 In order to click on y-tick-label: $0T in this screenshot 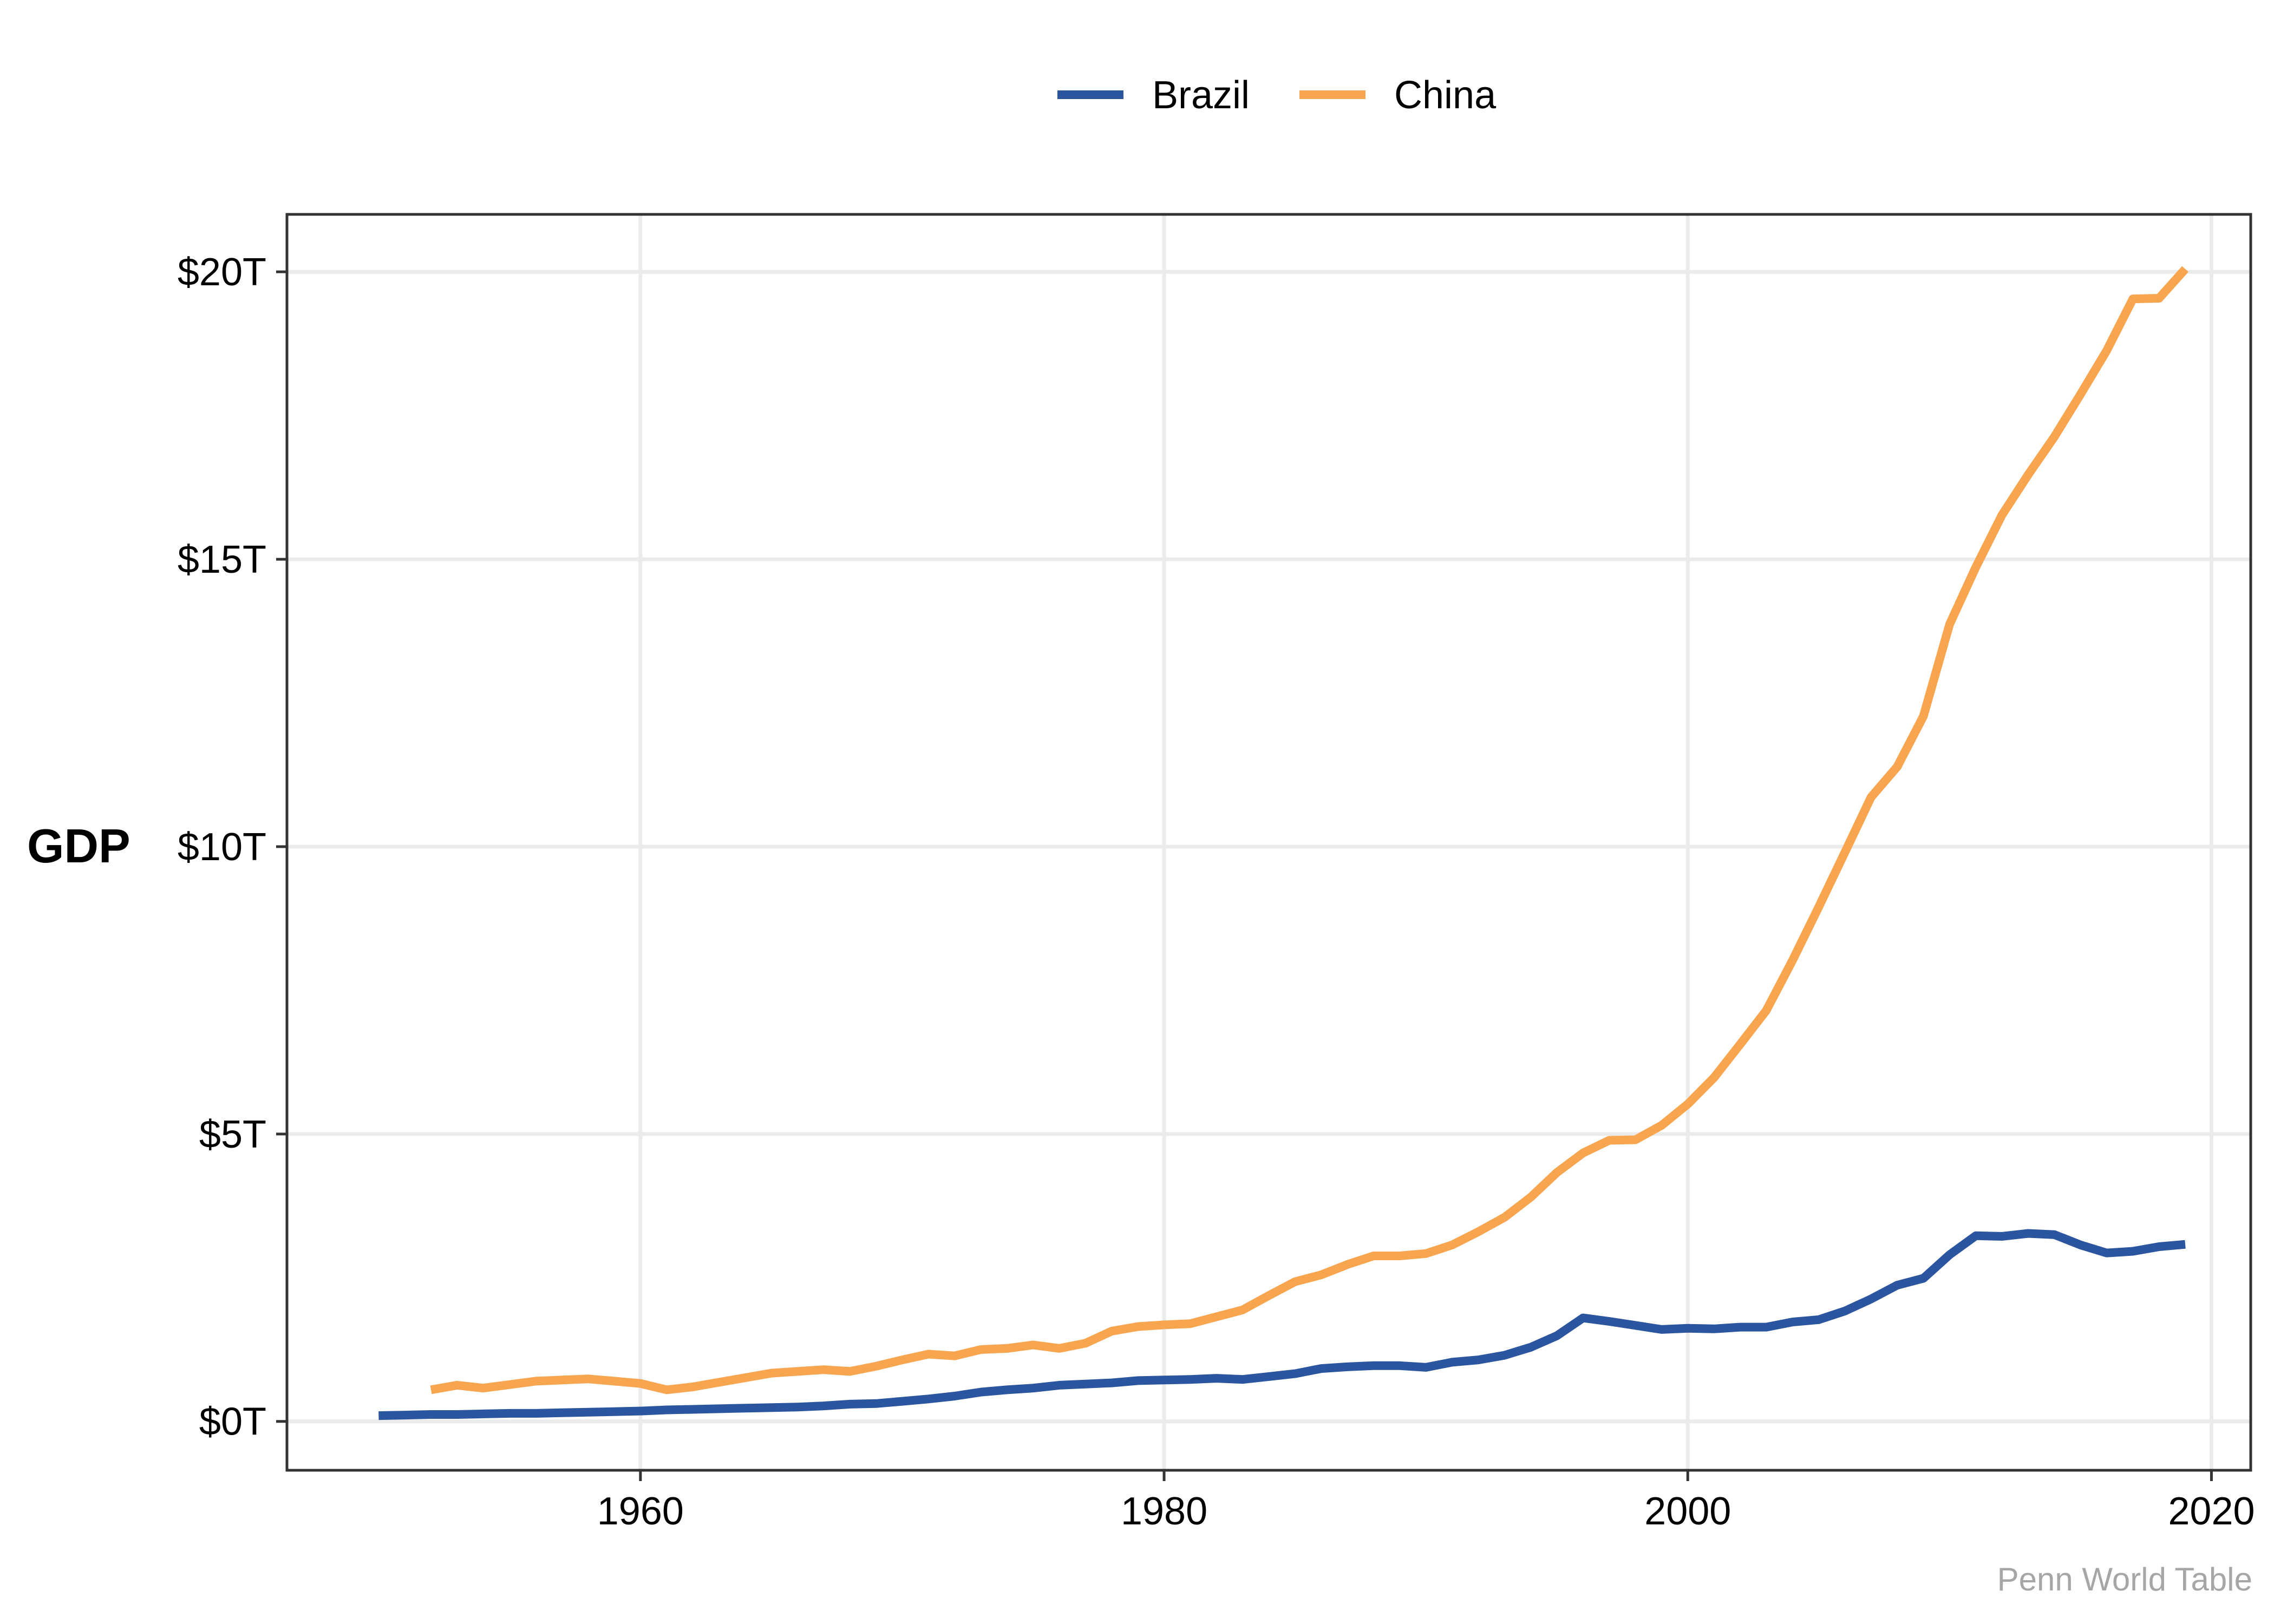, I will do `click(233, 1422)`.